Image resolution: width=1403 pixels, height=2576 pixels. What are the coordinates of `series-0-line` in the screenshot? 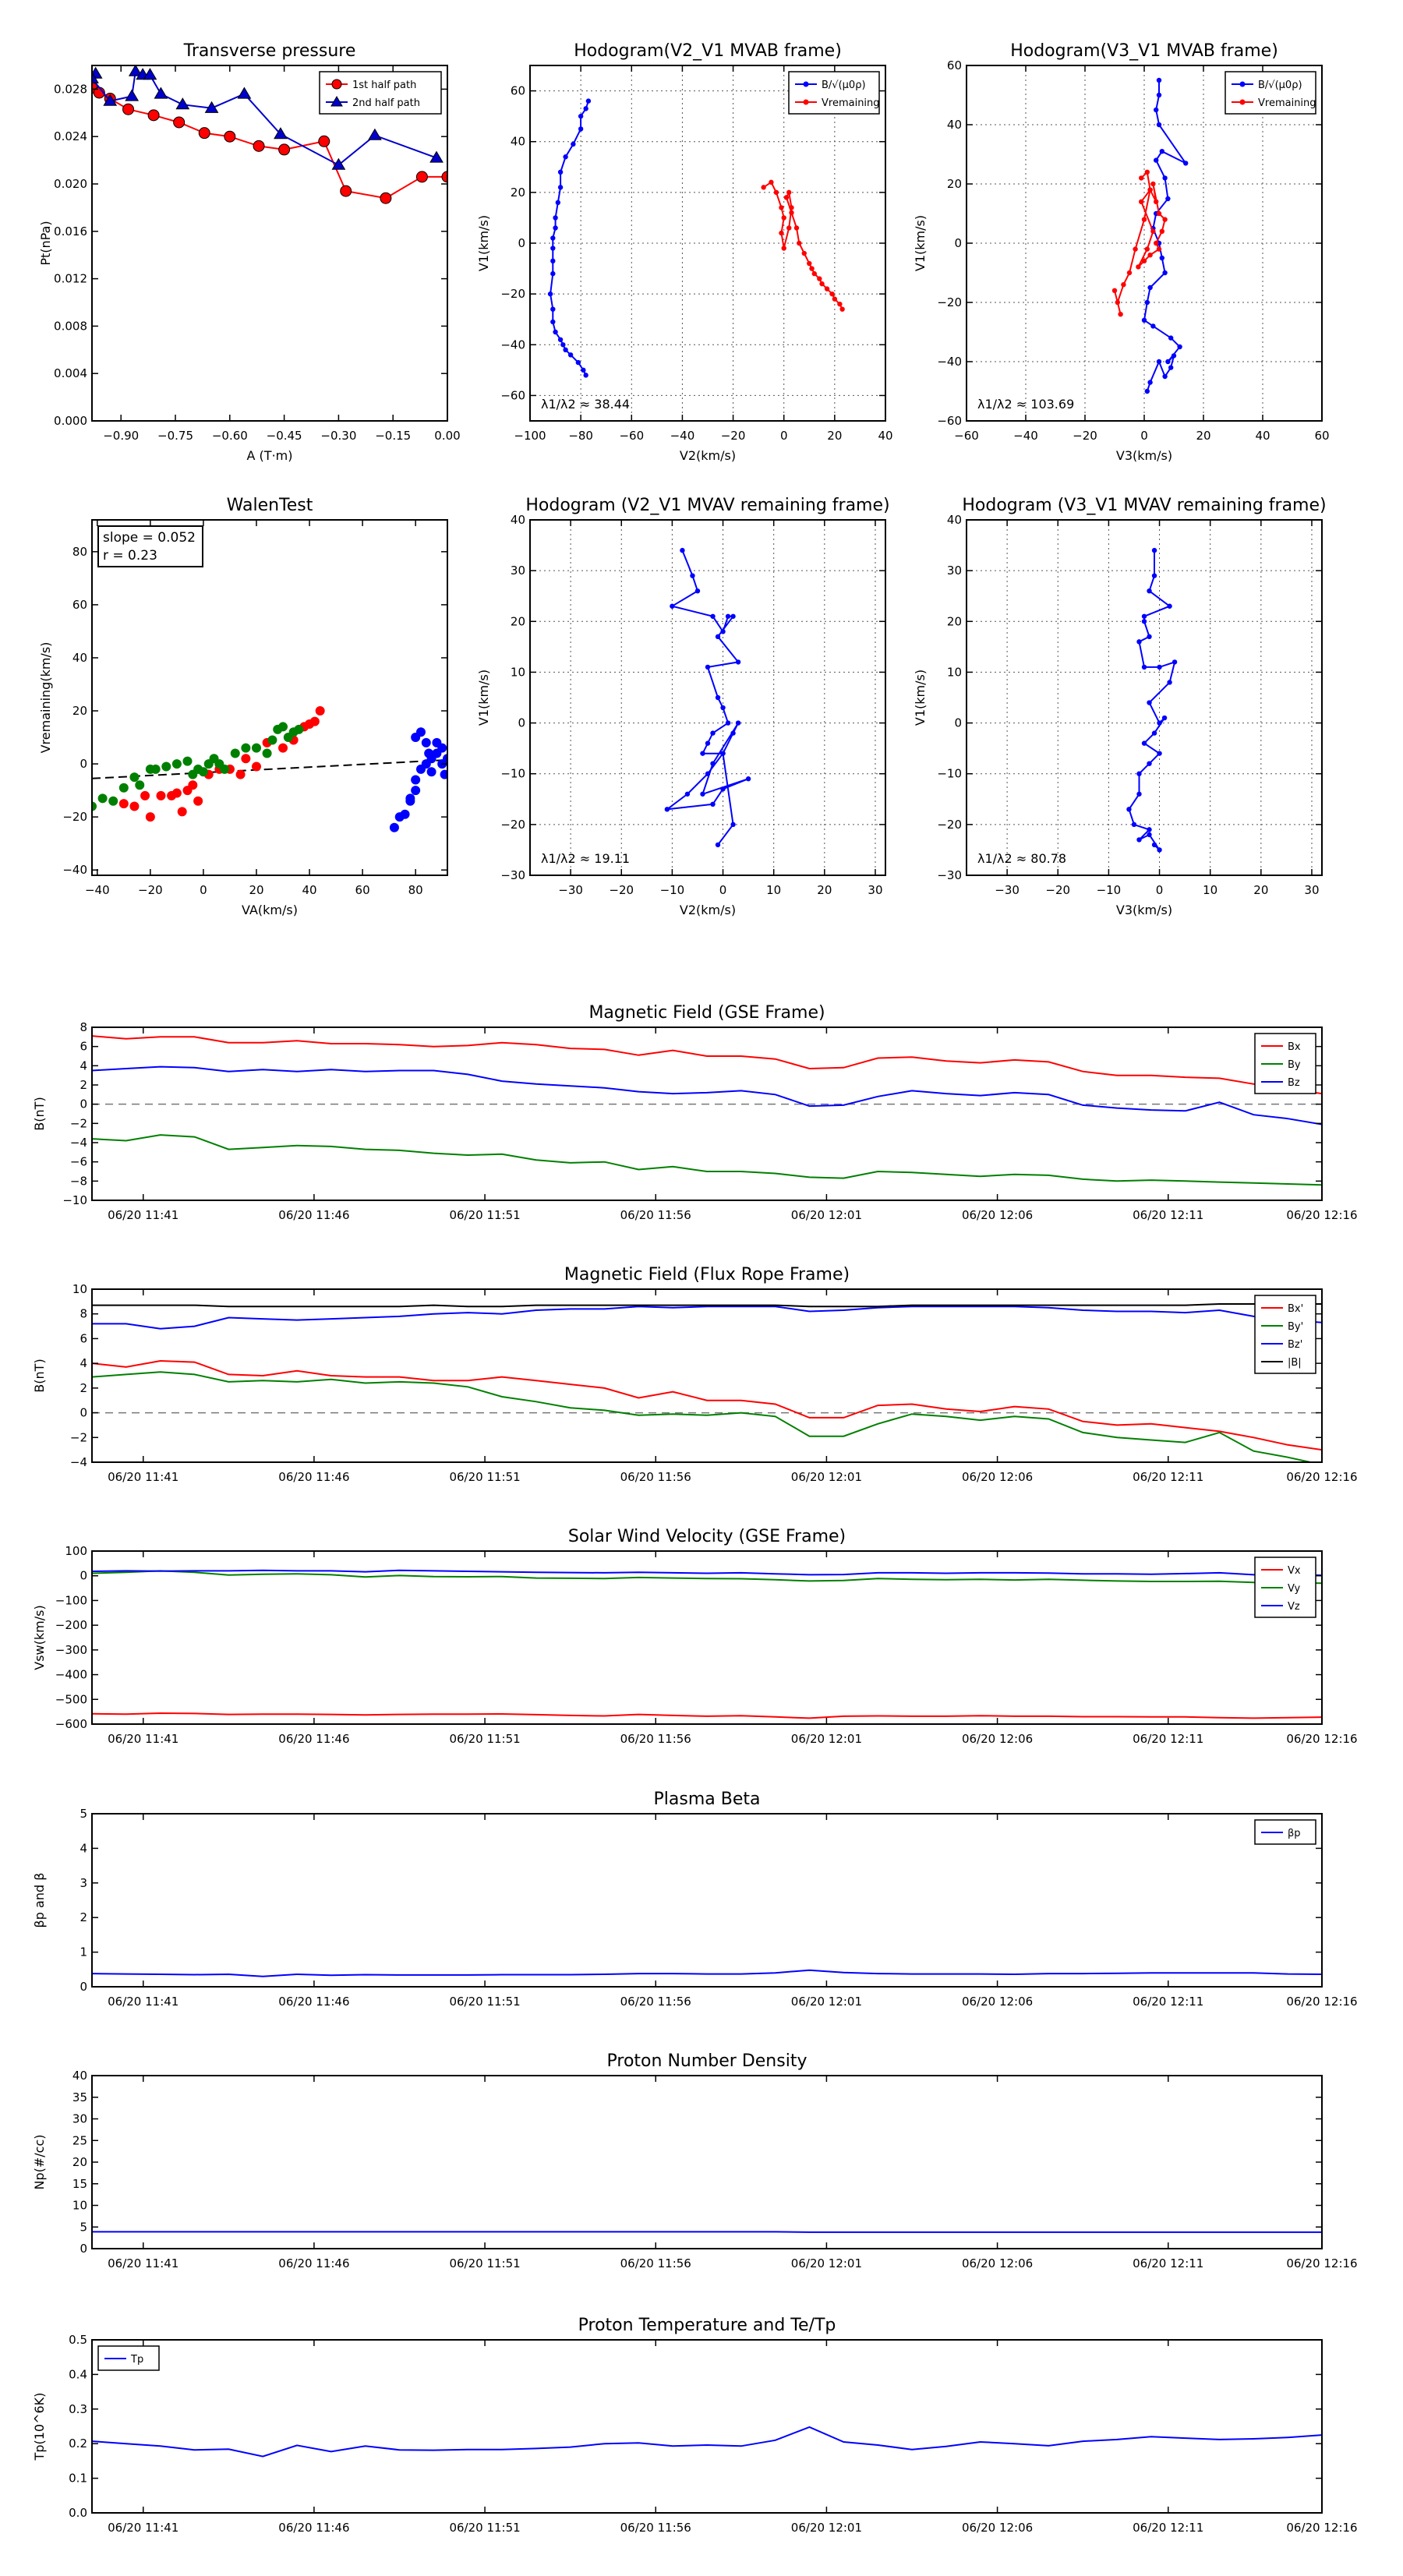 It's located at (1152, 700).